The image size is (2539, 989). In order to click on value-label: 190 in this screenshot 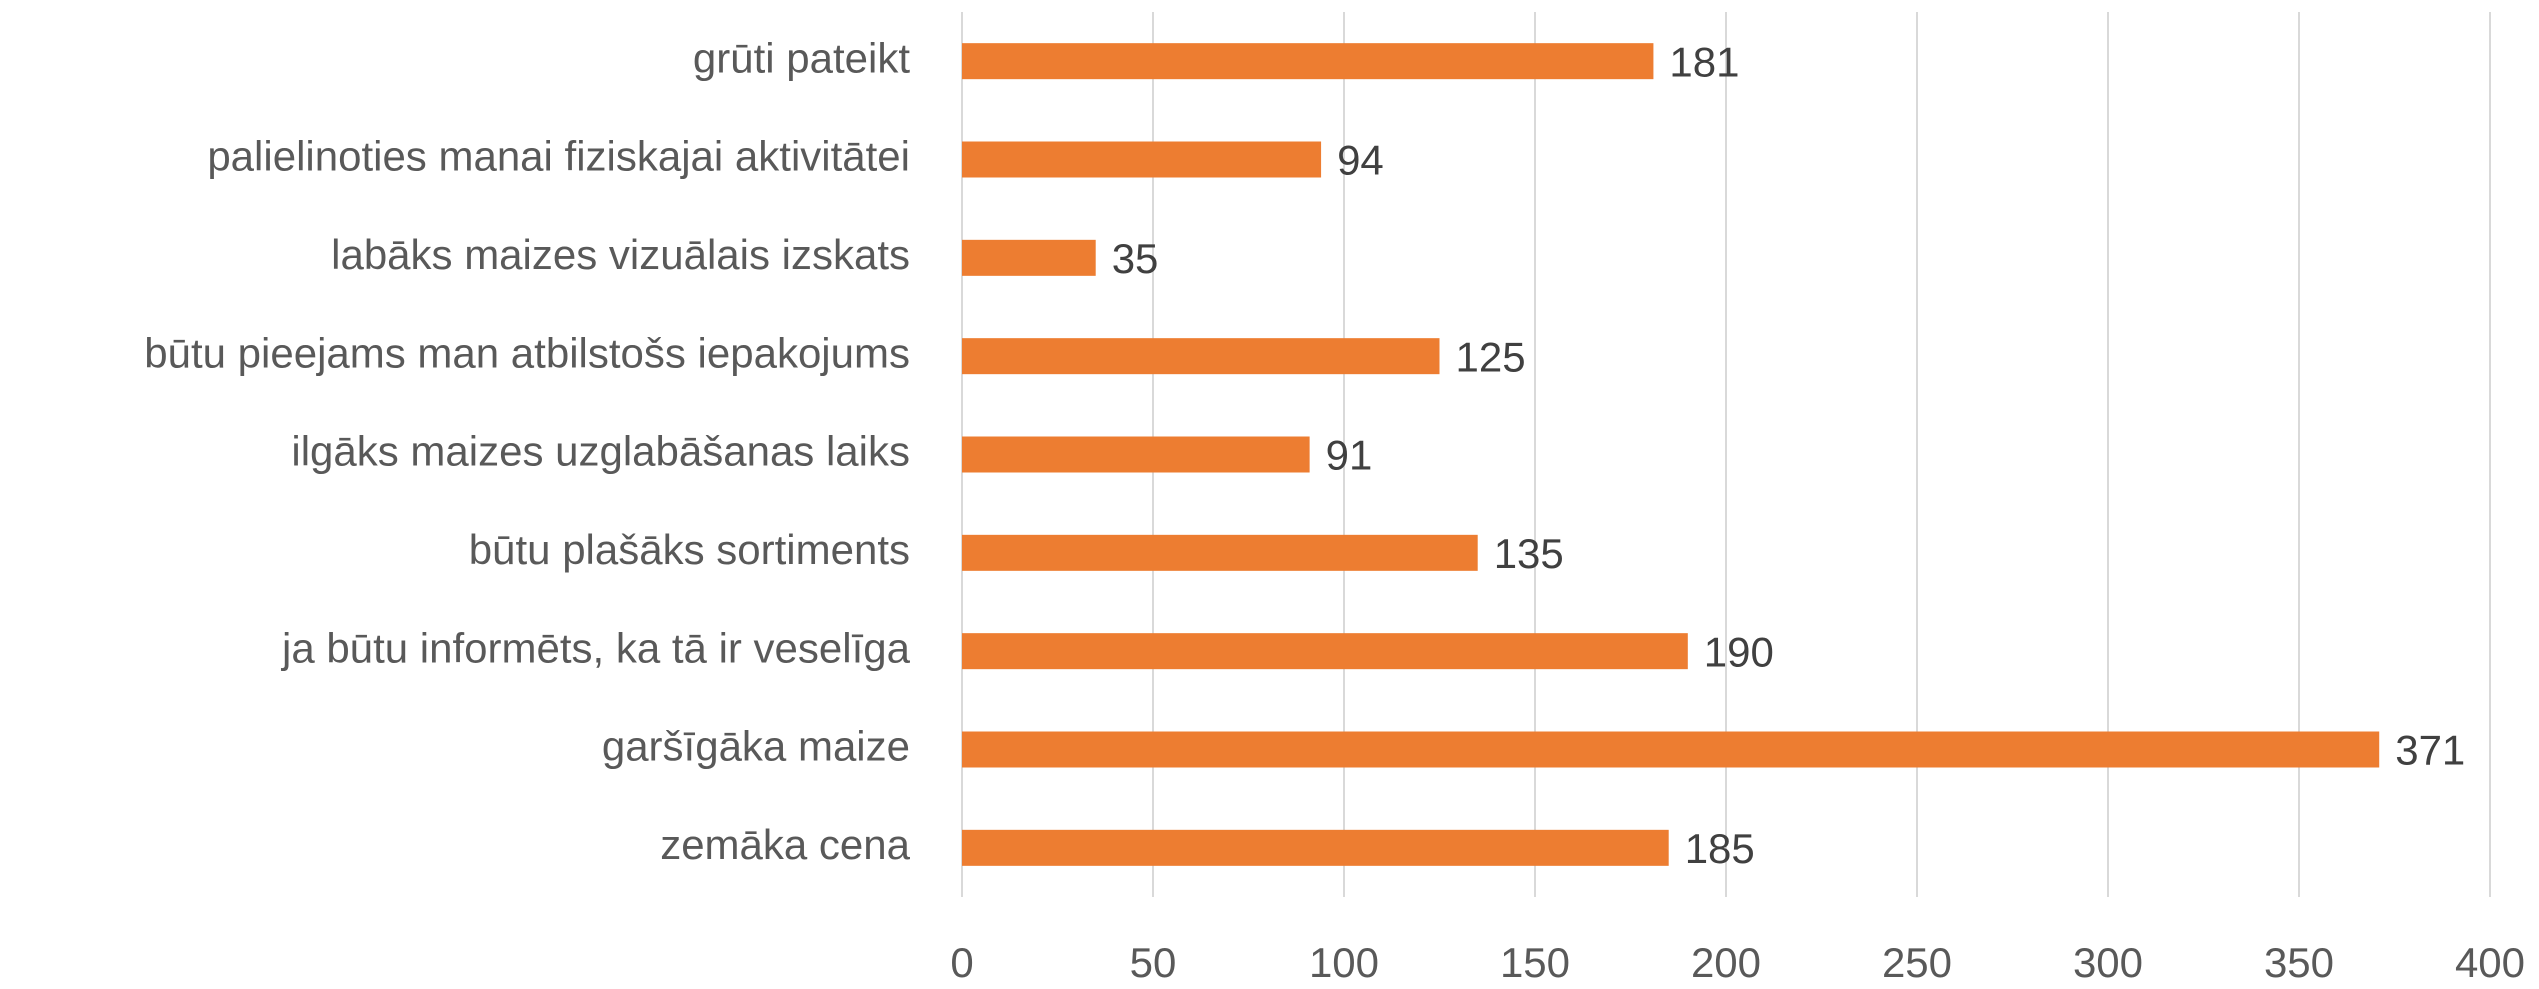, I will do `click(1739, 651)`.